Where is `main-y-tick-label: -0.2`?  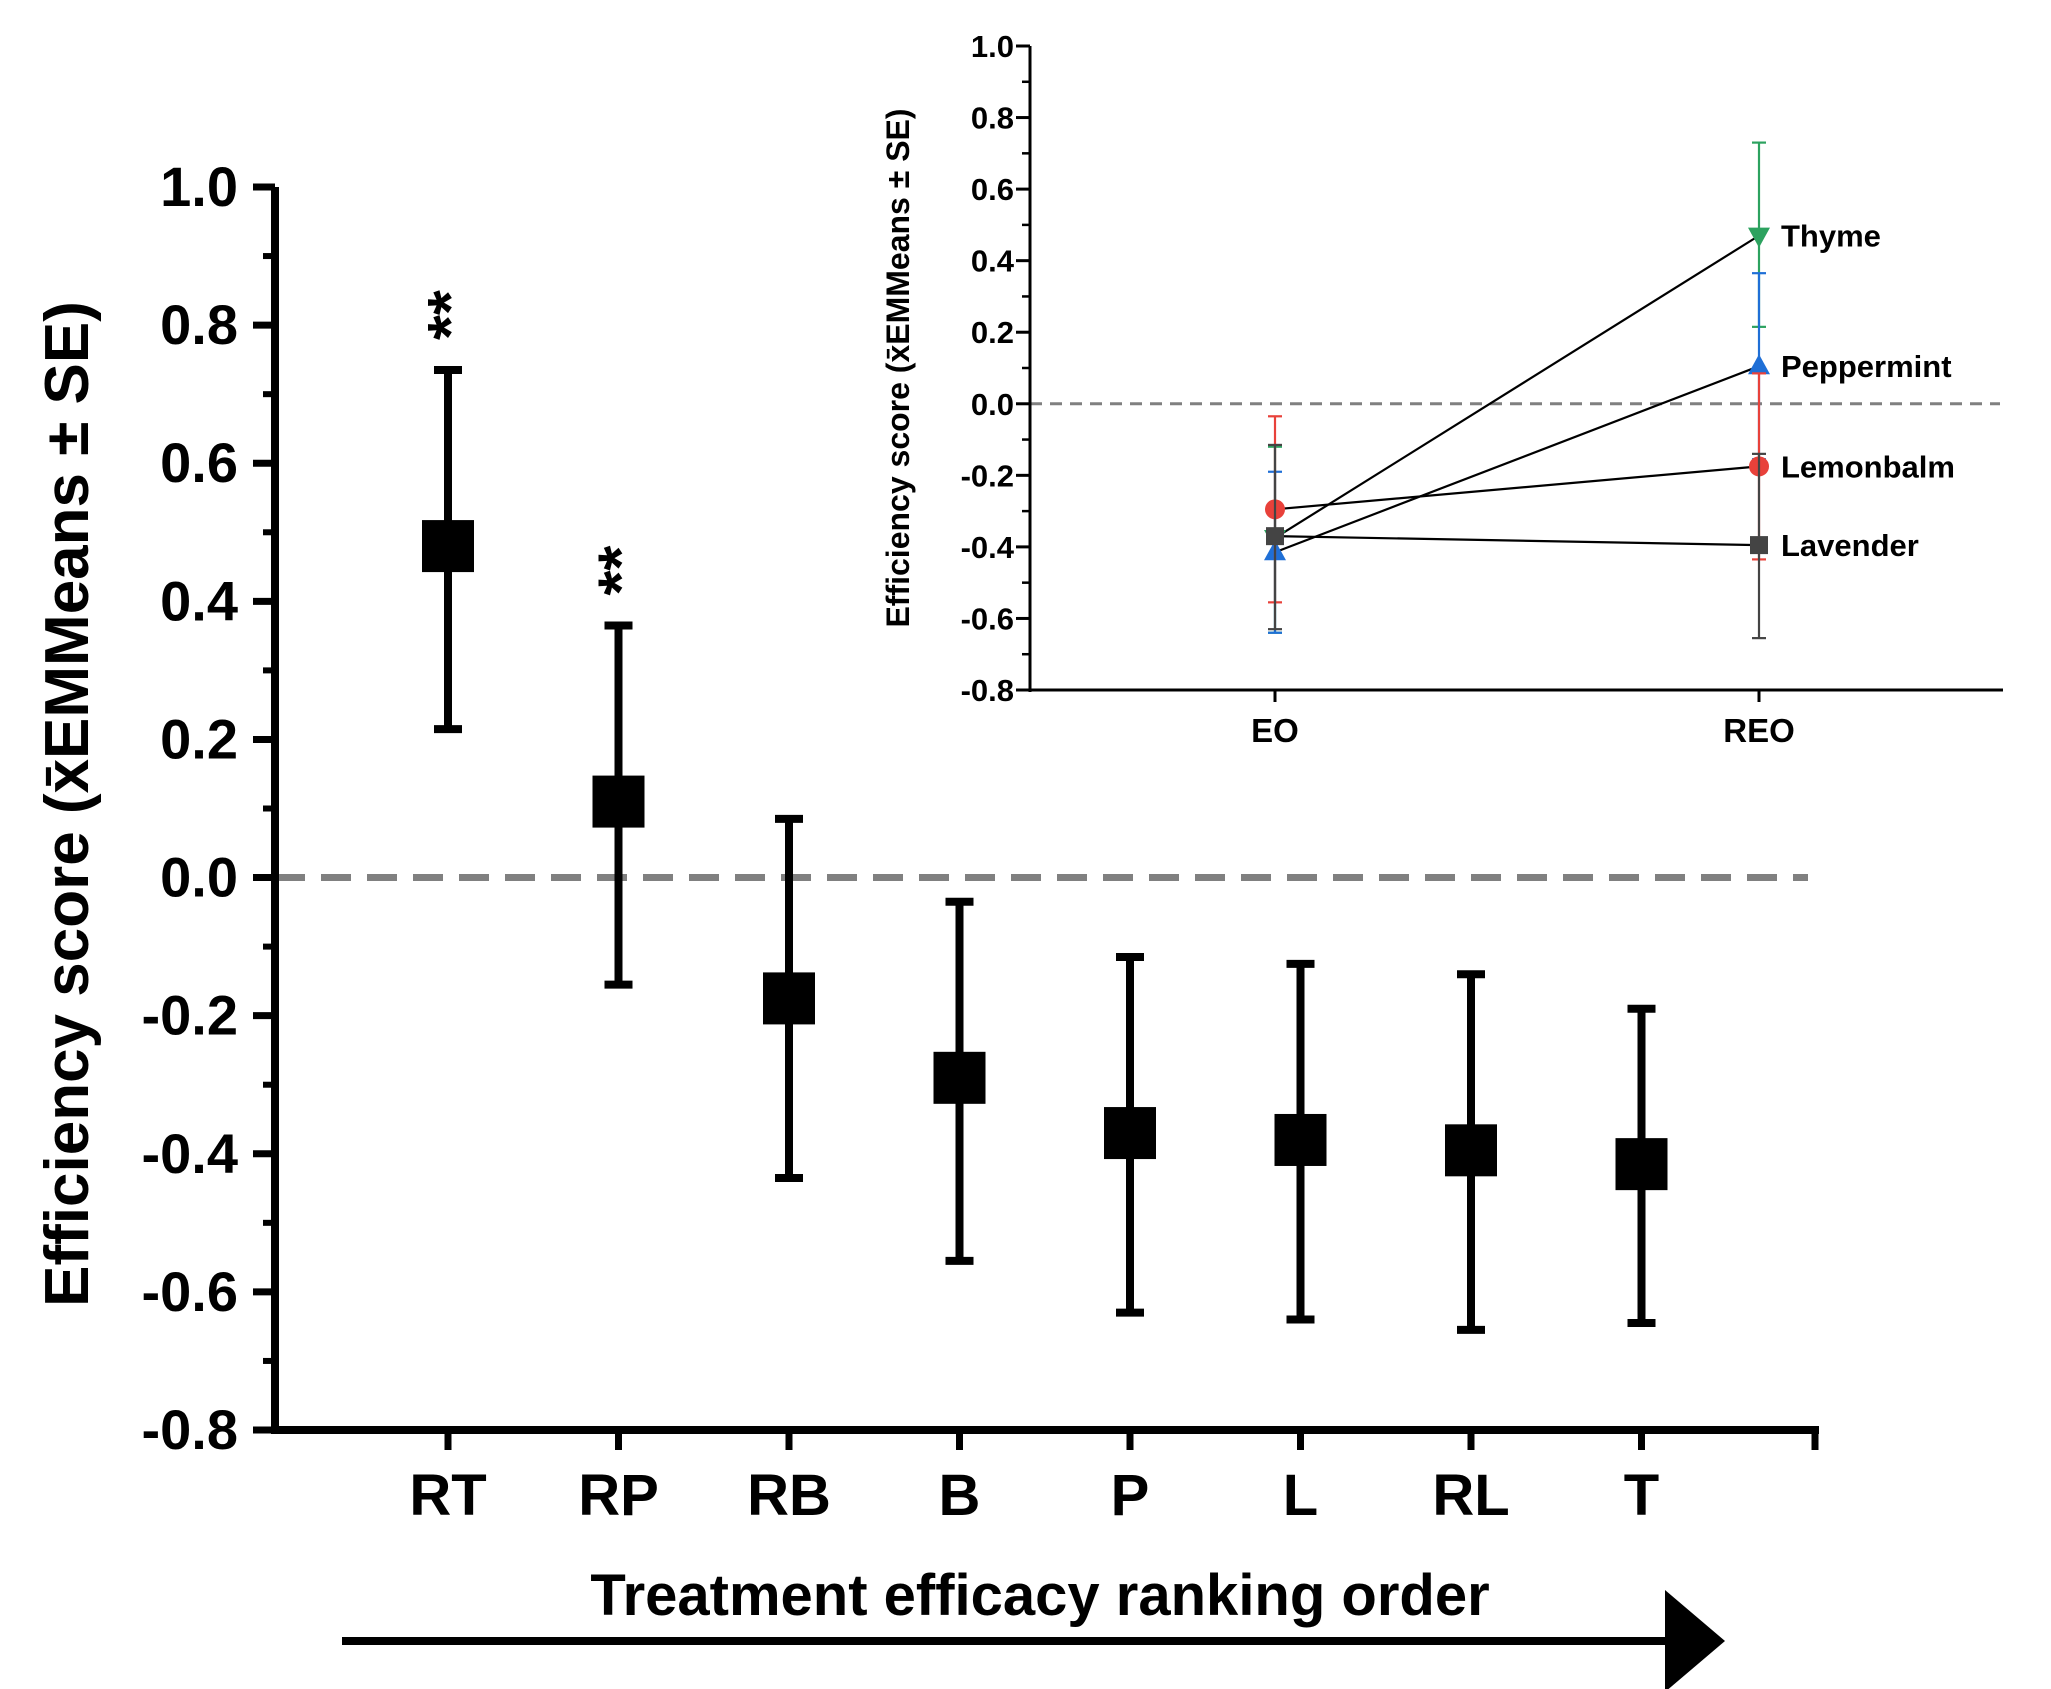
main-y-tick-label: -0.2 is located at coordinates (190, 1015).